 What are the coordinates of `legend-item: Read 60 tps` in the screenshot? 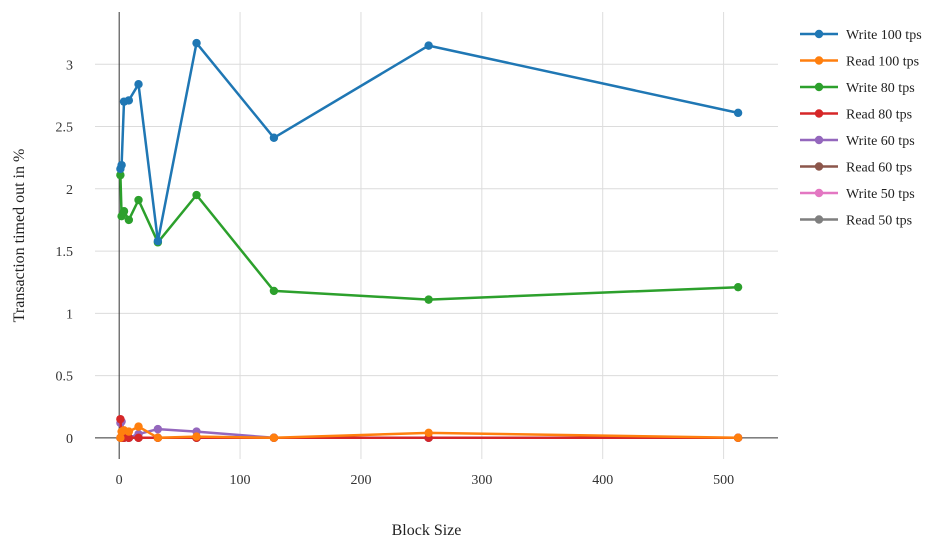 It's located at (856, 168).